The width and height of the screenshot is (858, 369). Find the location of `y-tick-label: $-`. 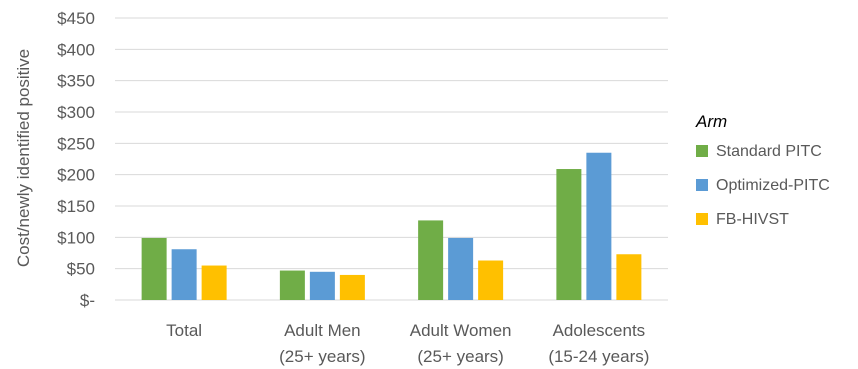

y-tick-label: $- is located at coordinates (87, 300).